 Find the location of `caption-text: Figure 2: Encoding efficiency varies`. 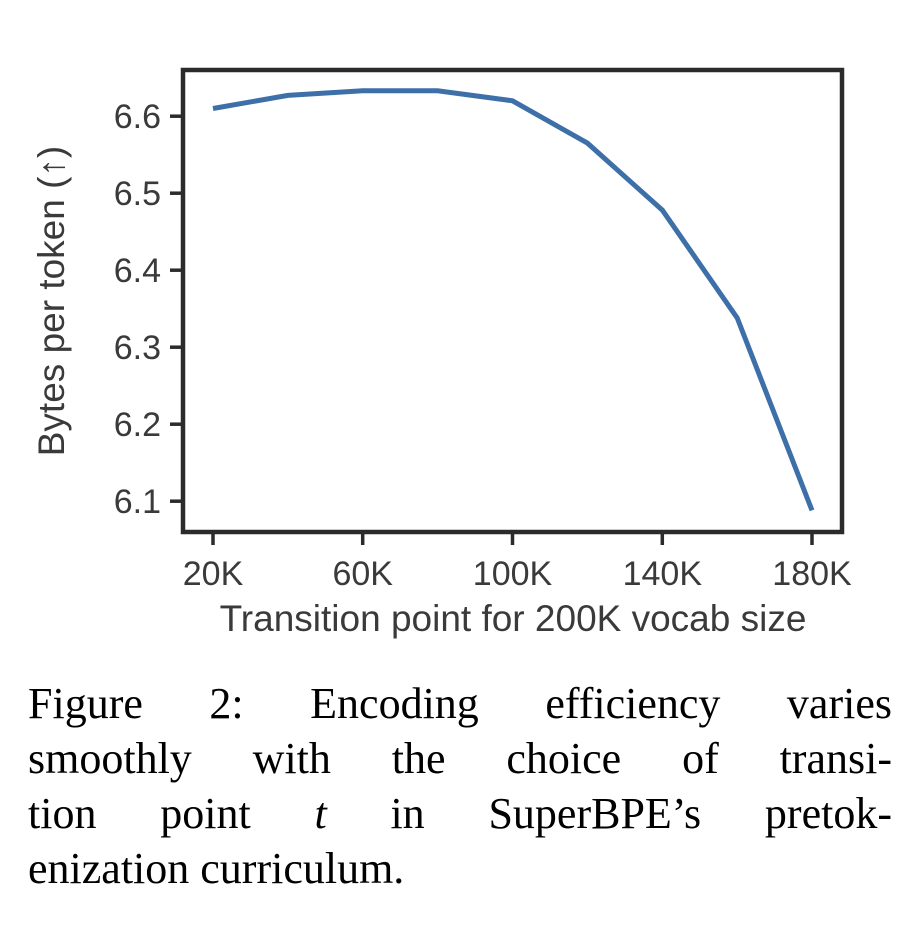

caption-text: Figure 2: Encoding efficiency varies is located at coordinates (460, 703).